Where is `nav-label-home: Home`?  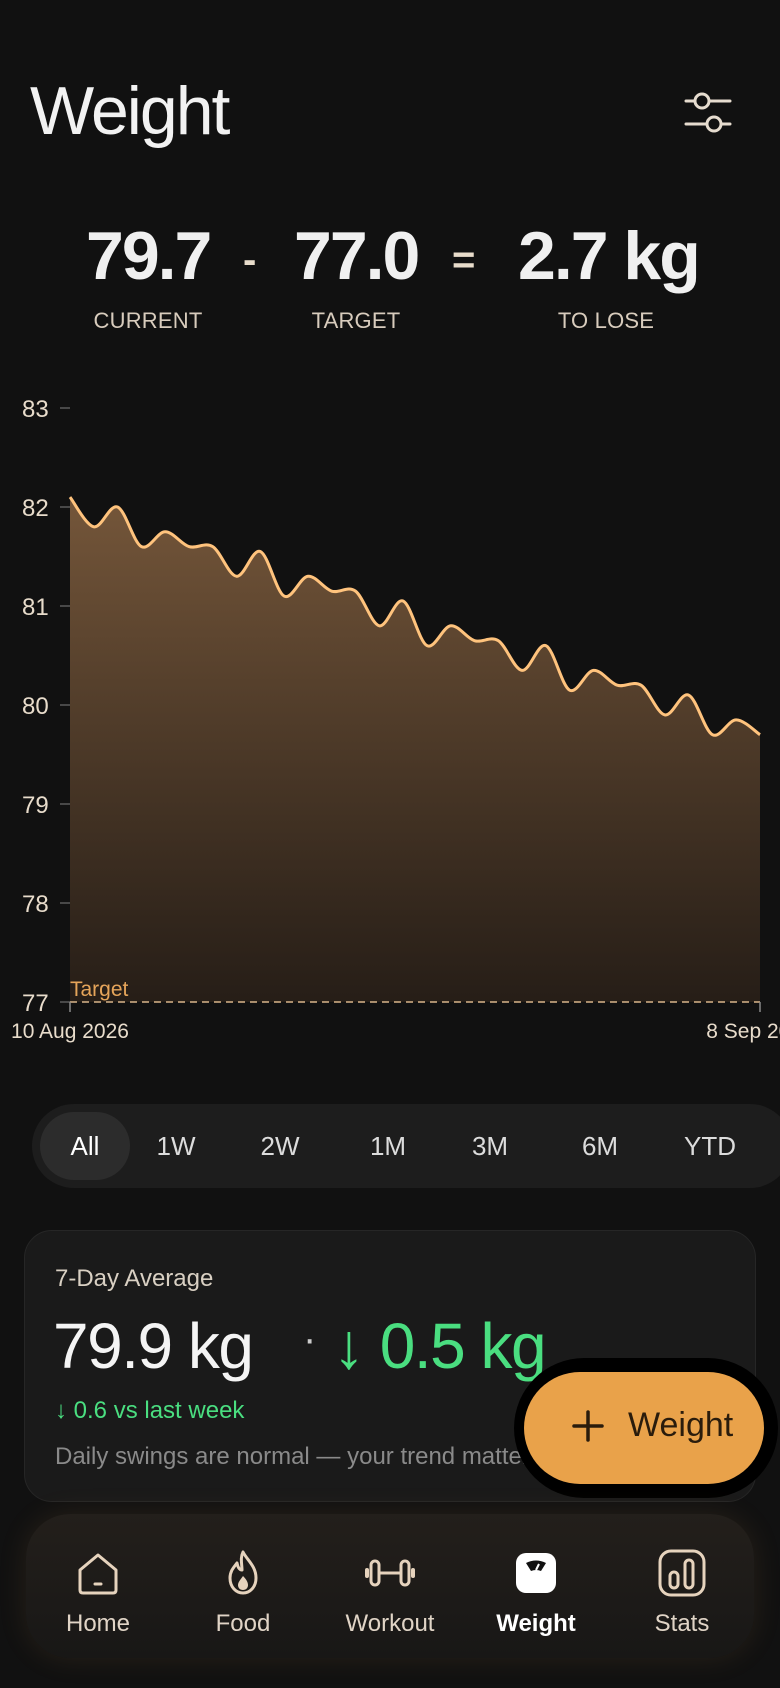 nav-label-home: Home is located at coordinates (98, 1623).